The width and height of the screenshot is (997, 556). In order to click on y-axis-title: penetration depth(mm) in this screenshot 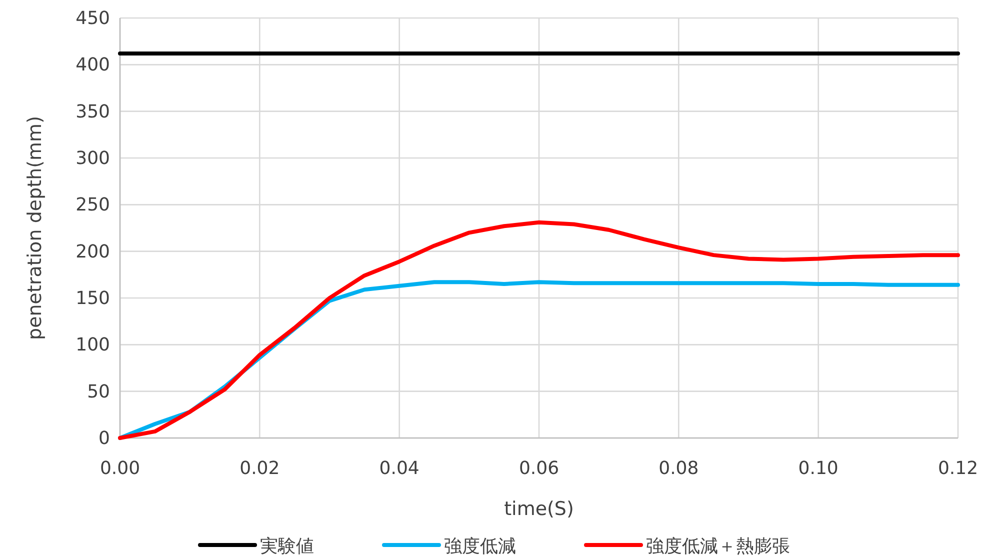, I will do `click(35, 228)`.